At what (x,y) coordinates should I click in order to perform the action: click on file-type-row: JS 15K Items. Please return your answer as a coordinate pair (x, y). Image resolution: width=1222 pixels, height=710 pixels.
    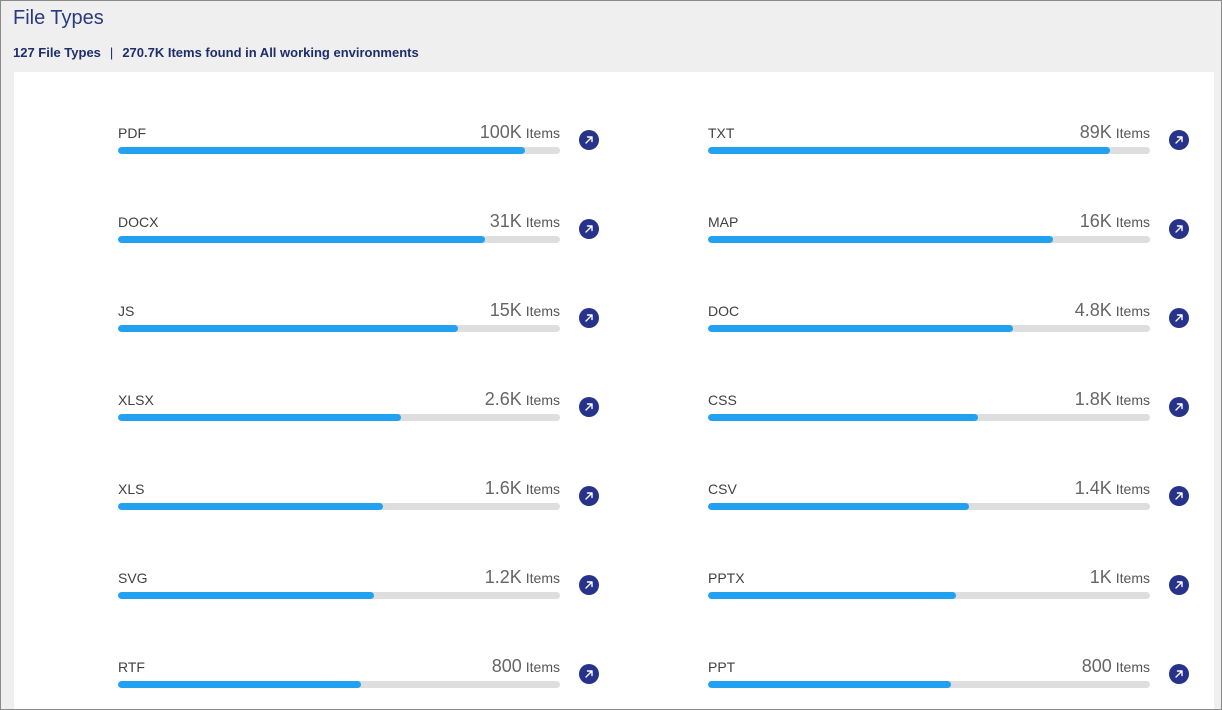
    Looking at the image, I should click on (363, 321).